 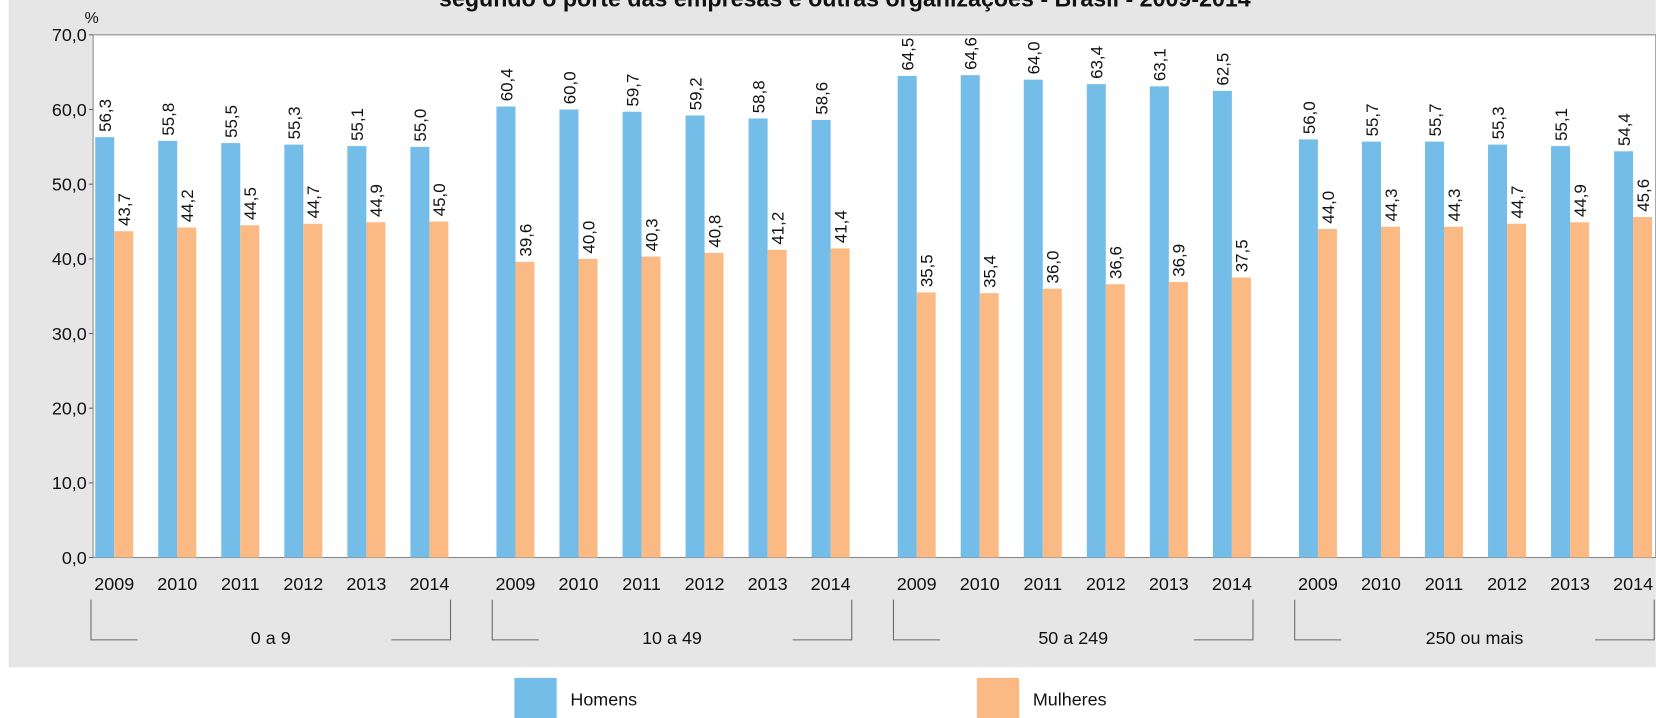 What do you see at coordinates (294, 122) in the screenshot?
I see `data-label: 55,3` at bounding box center [294, 122].